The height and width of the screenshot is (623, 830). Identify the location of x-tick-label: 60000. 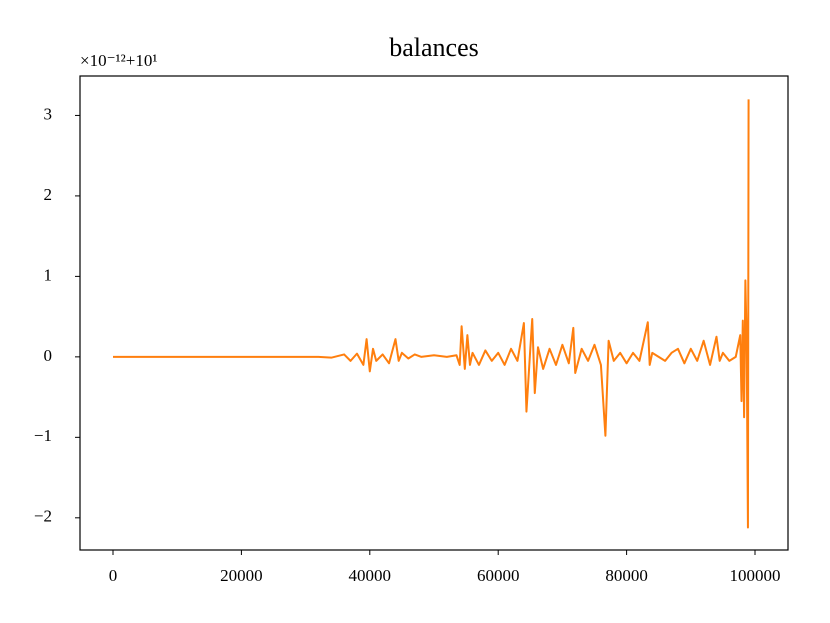
(498, 575).